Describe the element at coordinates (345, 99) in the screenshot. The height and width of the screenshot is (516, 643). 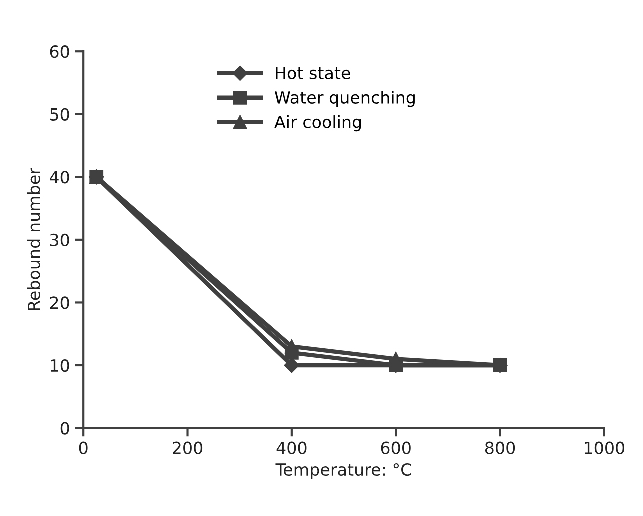
I see `legend-label: Water quenching` at that location.